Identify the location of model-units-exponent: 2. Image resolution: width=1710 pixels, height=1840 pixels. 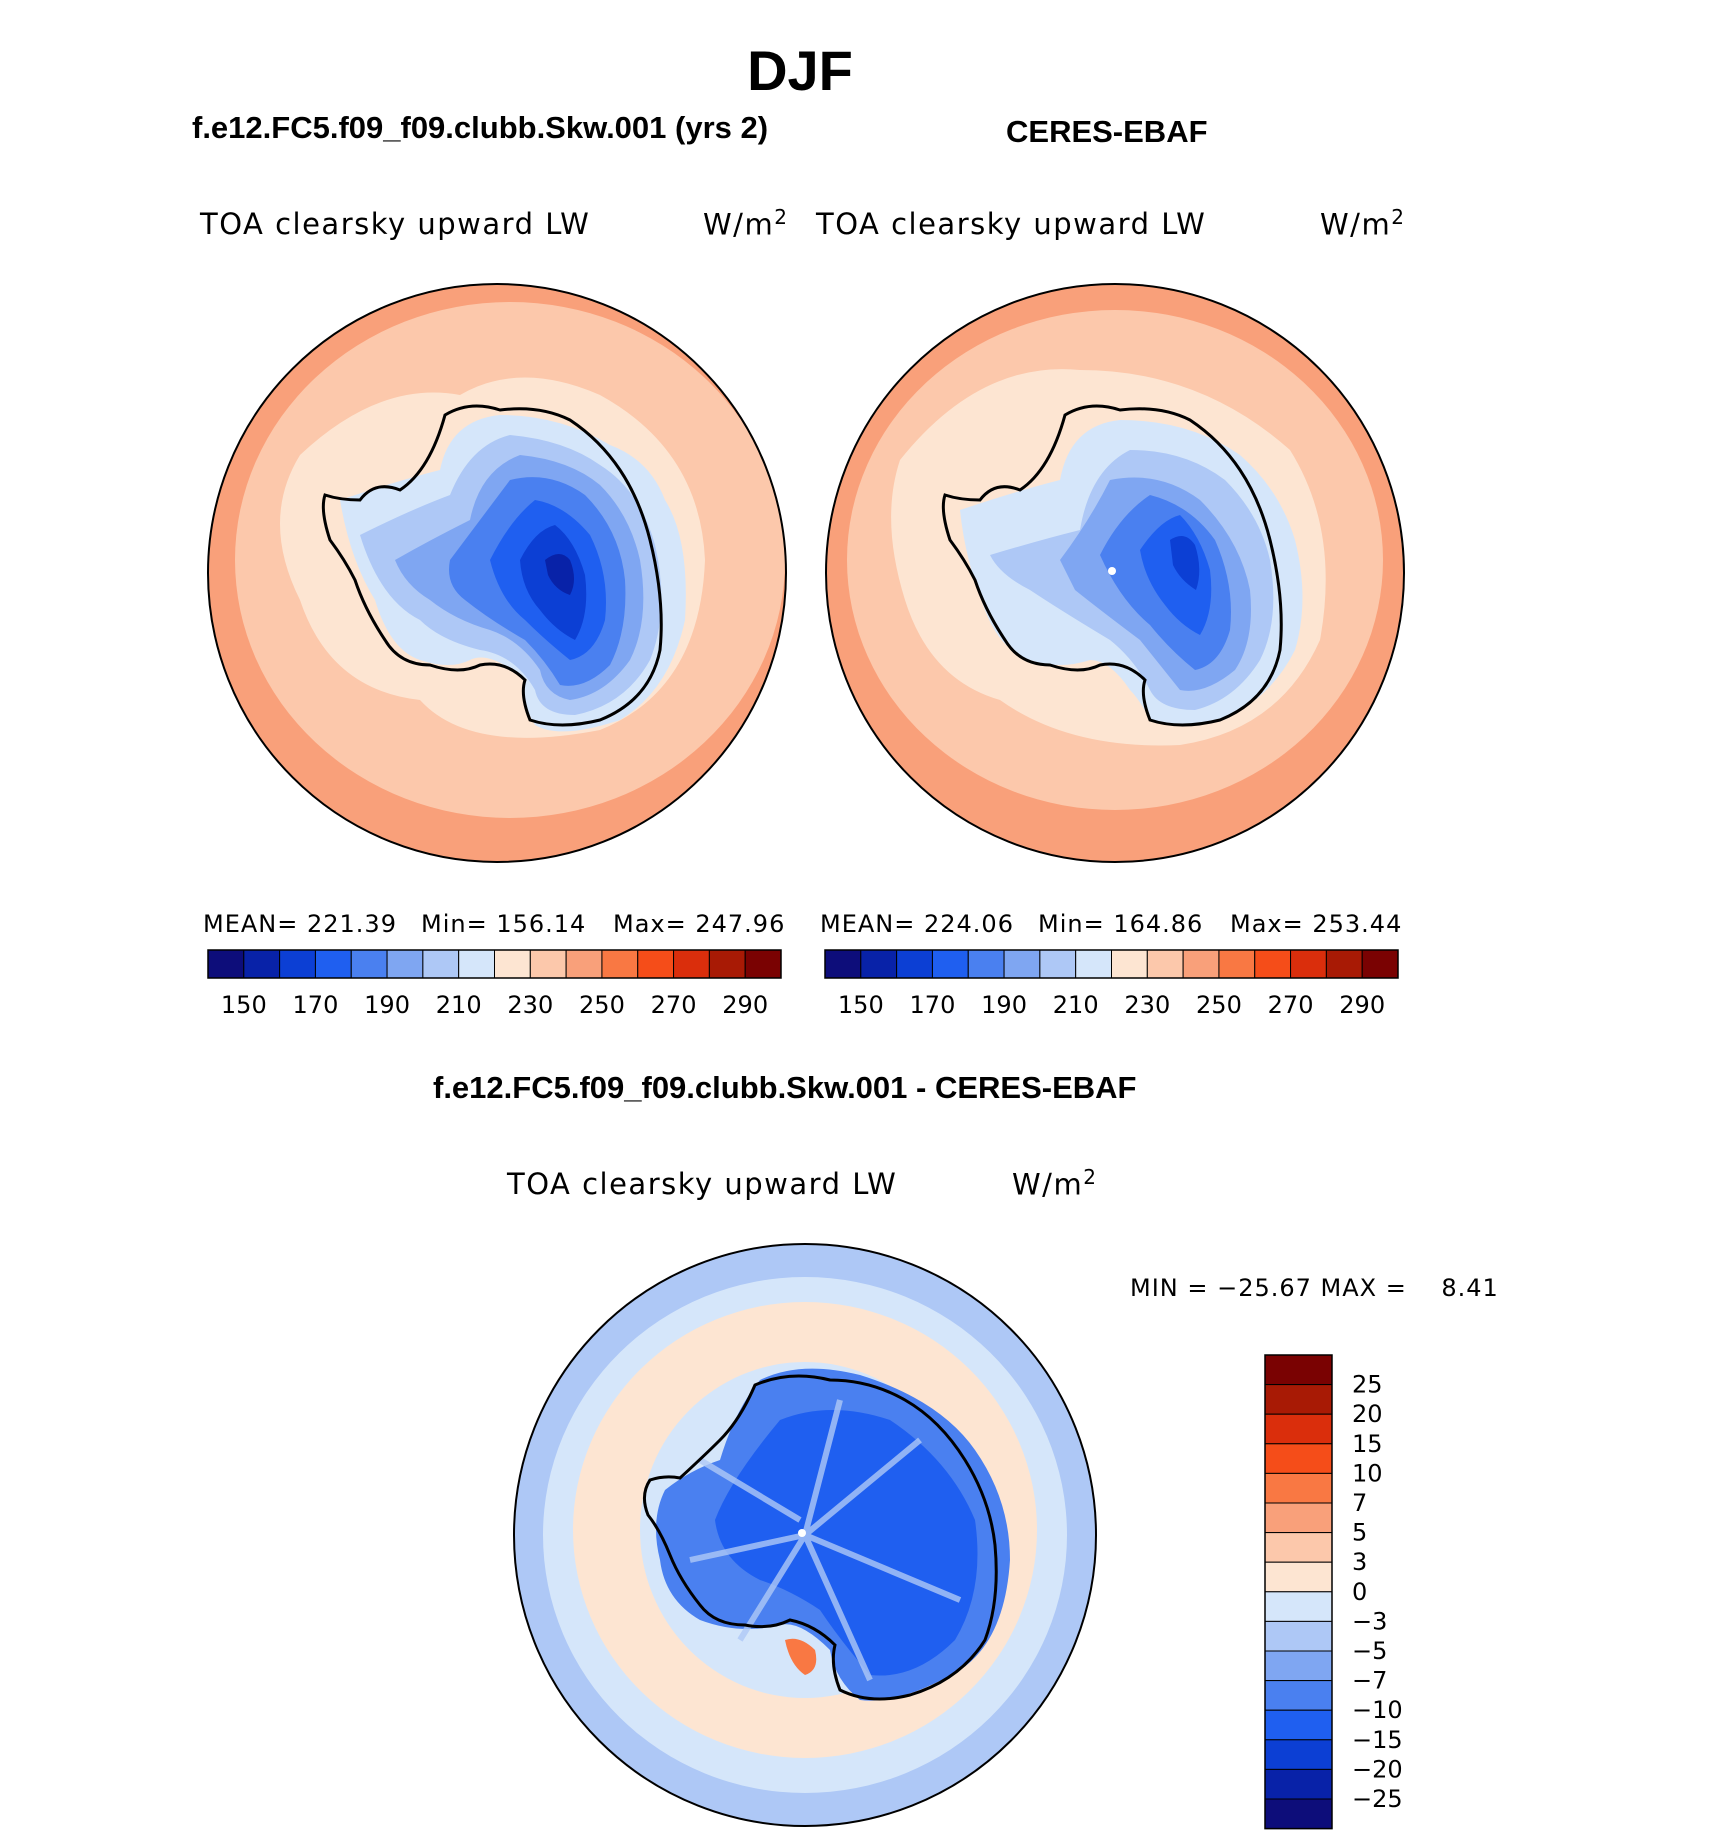
(781, 217).